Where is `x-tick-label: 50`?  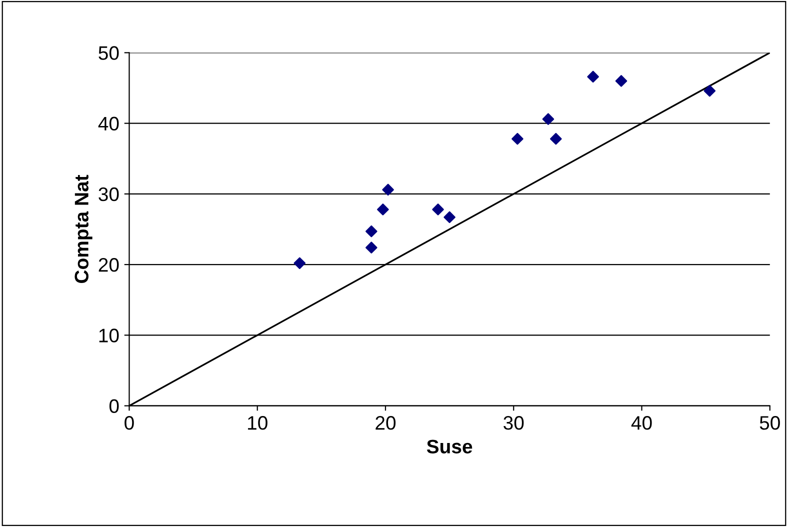 x-tick-label: 50 is located at coordinates (770, 423).